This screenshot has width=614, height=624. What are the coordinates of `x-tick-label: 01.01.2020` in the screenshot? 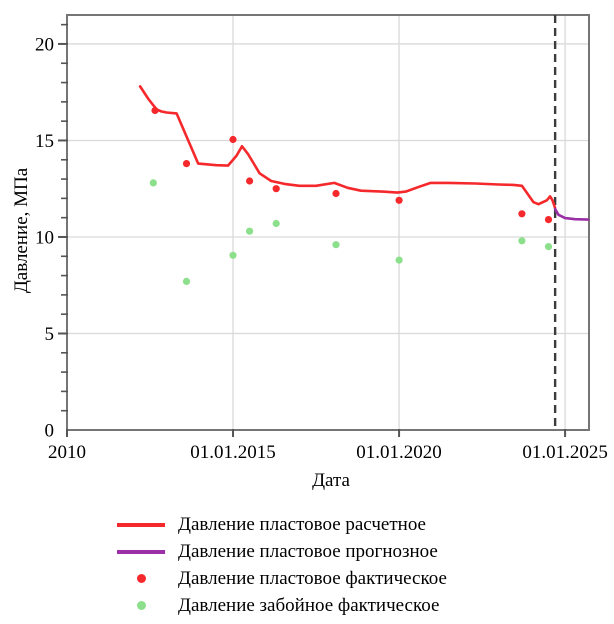 It's located at (399, 452).